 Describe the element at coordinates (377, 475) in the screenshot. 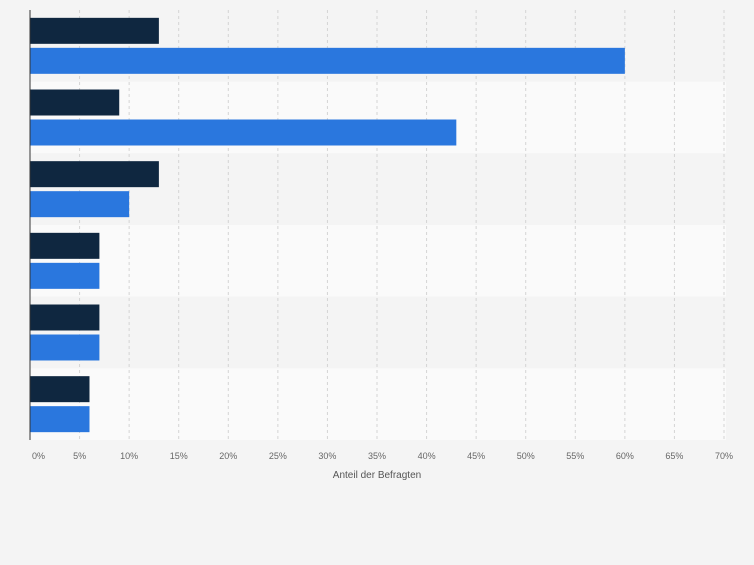

I see `x-axis-label: Anteil der Befragten` at that location.